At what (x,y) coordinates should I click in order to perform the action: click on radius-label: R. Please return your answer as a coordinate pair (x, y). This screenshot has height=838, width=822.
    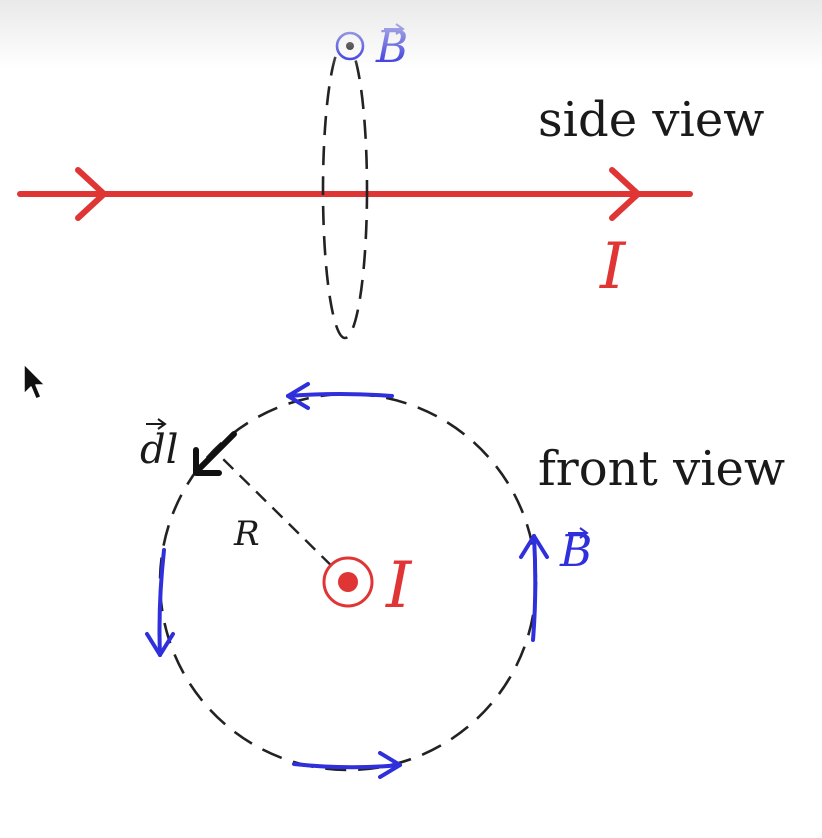
    Looking at the image, I should click on (246, 534).